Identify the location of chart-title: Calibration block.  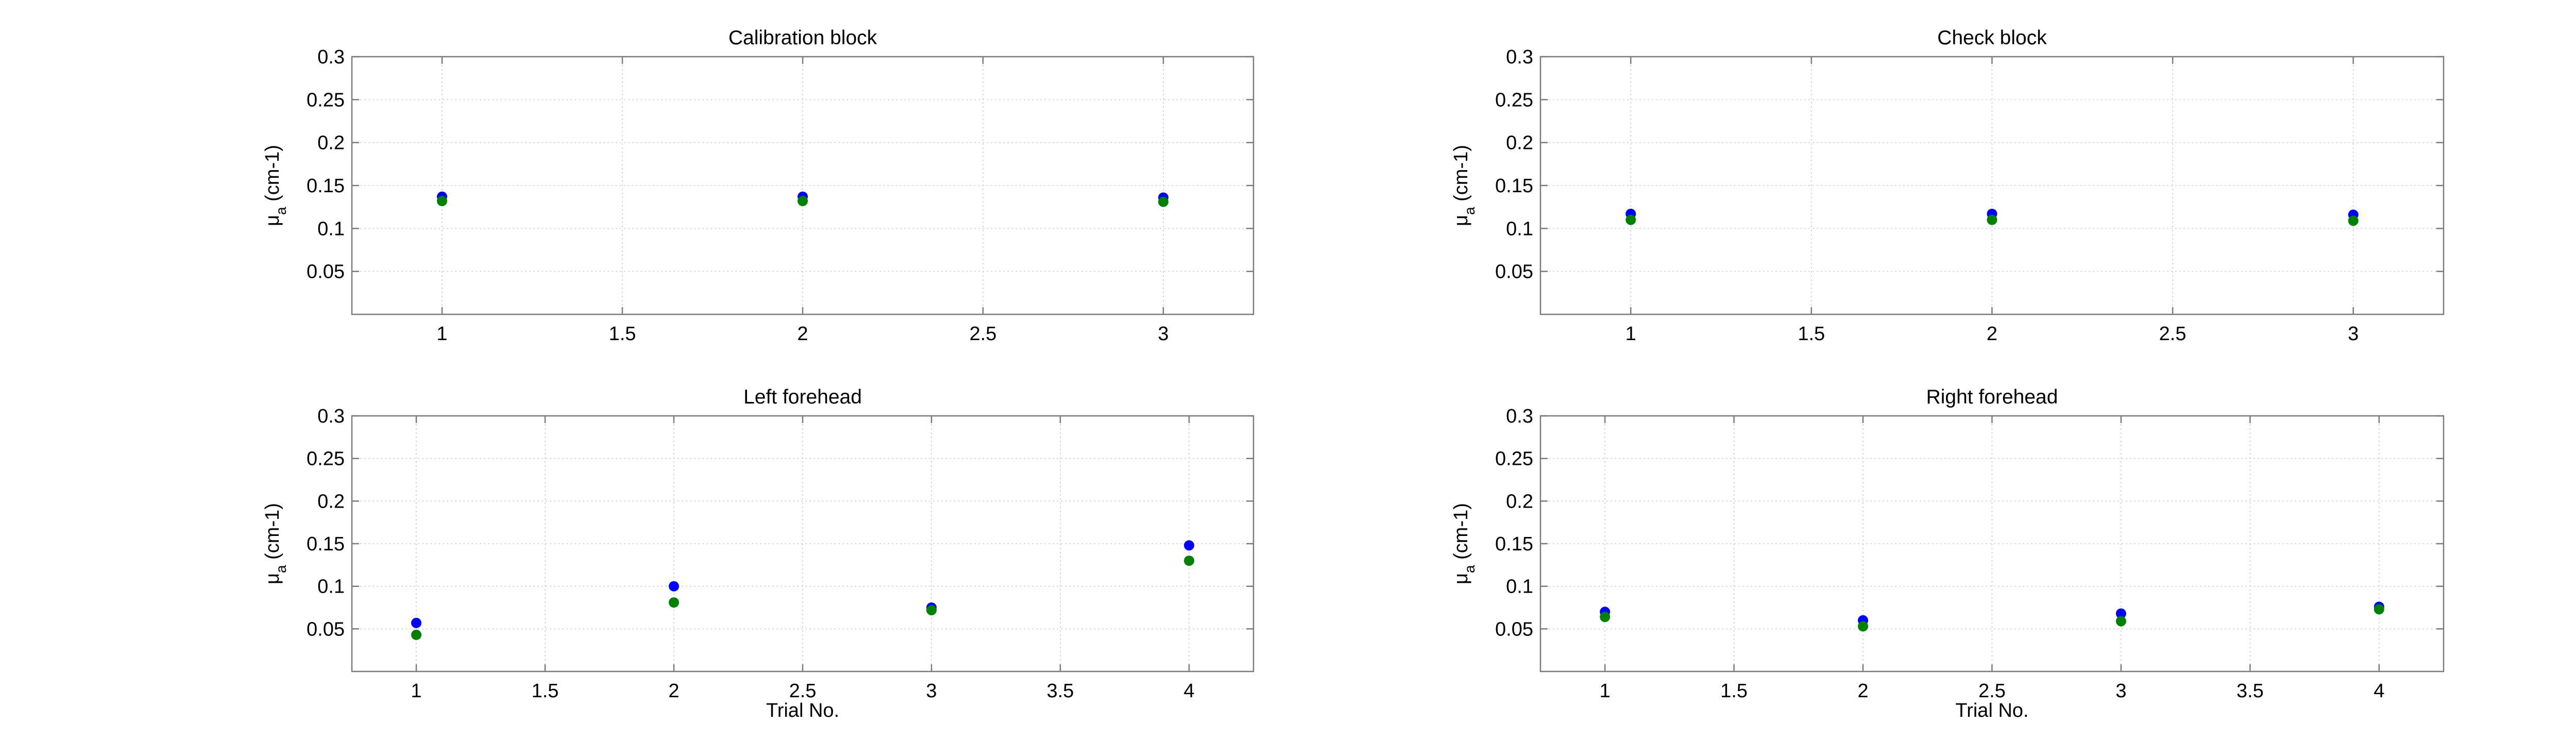
(802, 38).